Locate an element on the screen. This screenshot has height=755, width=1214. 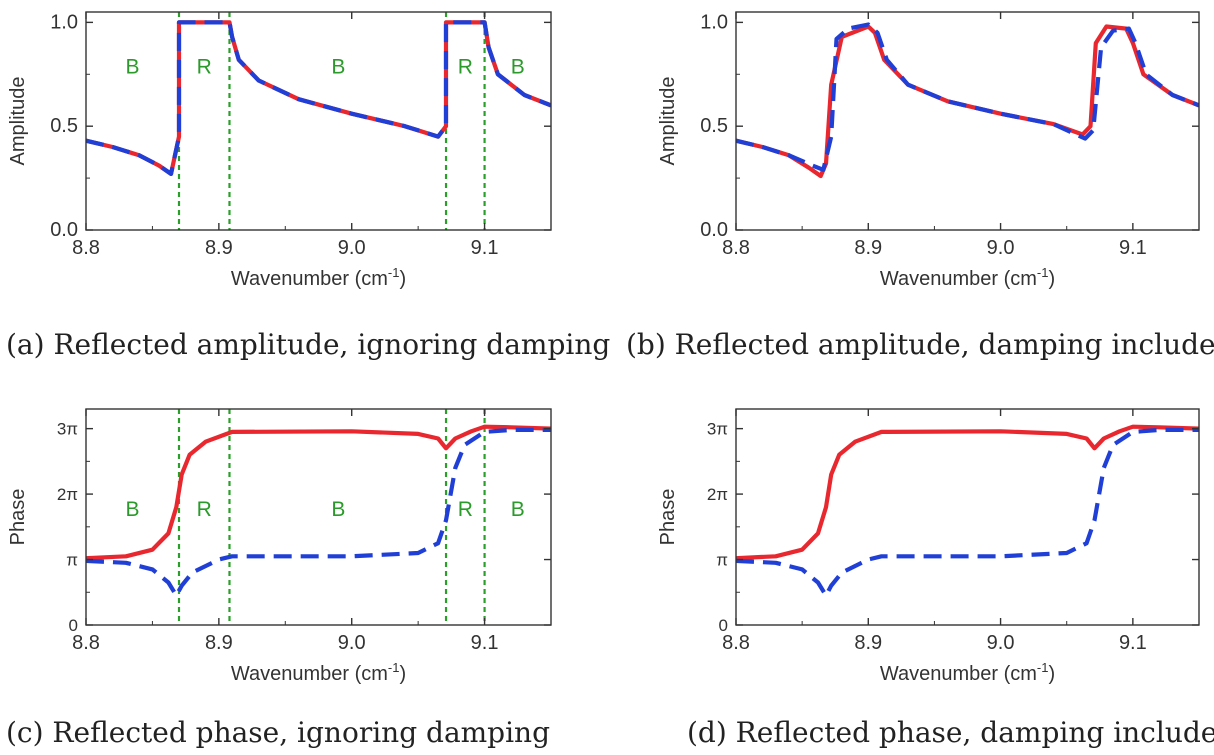
caption-d: (d) Reflected phase, damping included is located at coordinates (950, 732).